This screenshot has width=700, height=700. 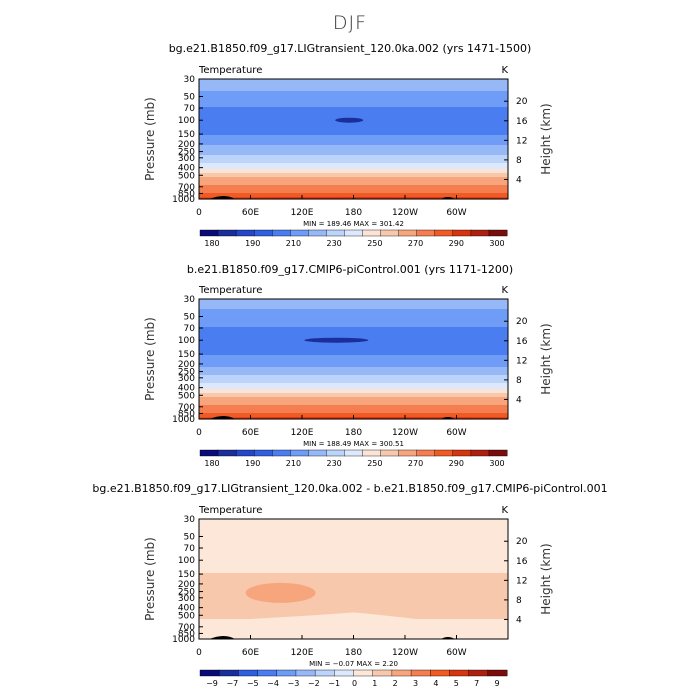 I want to click on x-tick-label: 120E, so click(x=302, y=653).